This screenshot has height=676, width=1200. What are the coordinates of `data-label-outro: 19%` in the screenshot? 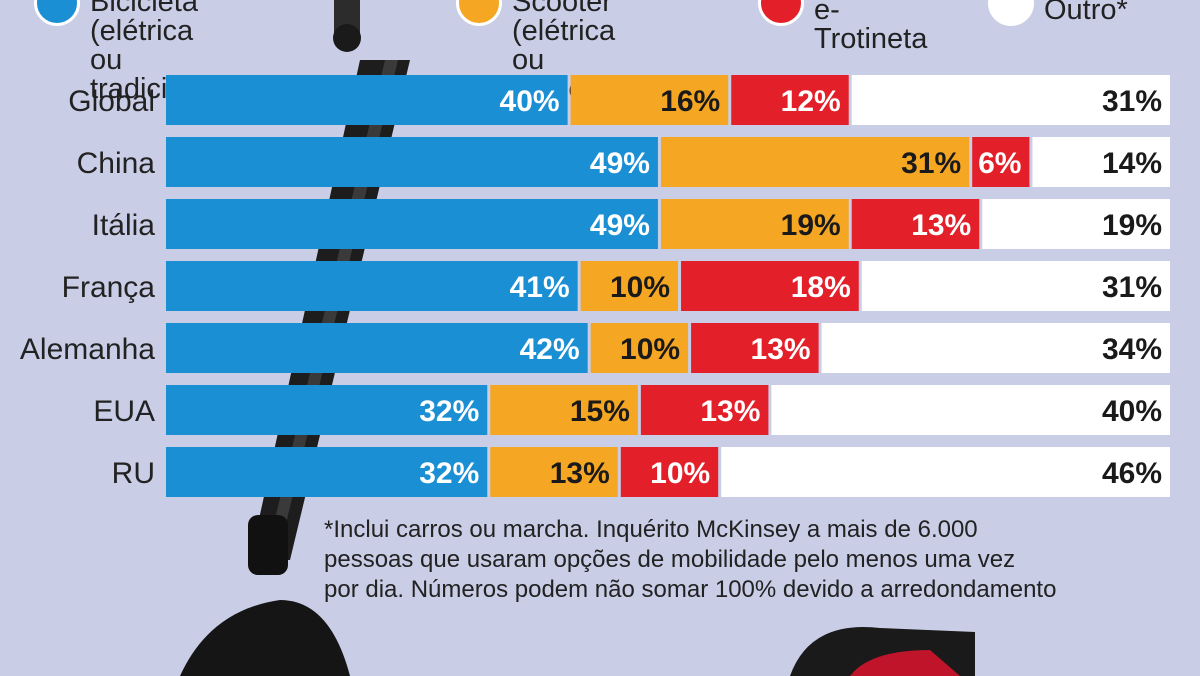 It's located at (1132, 225).